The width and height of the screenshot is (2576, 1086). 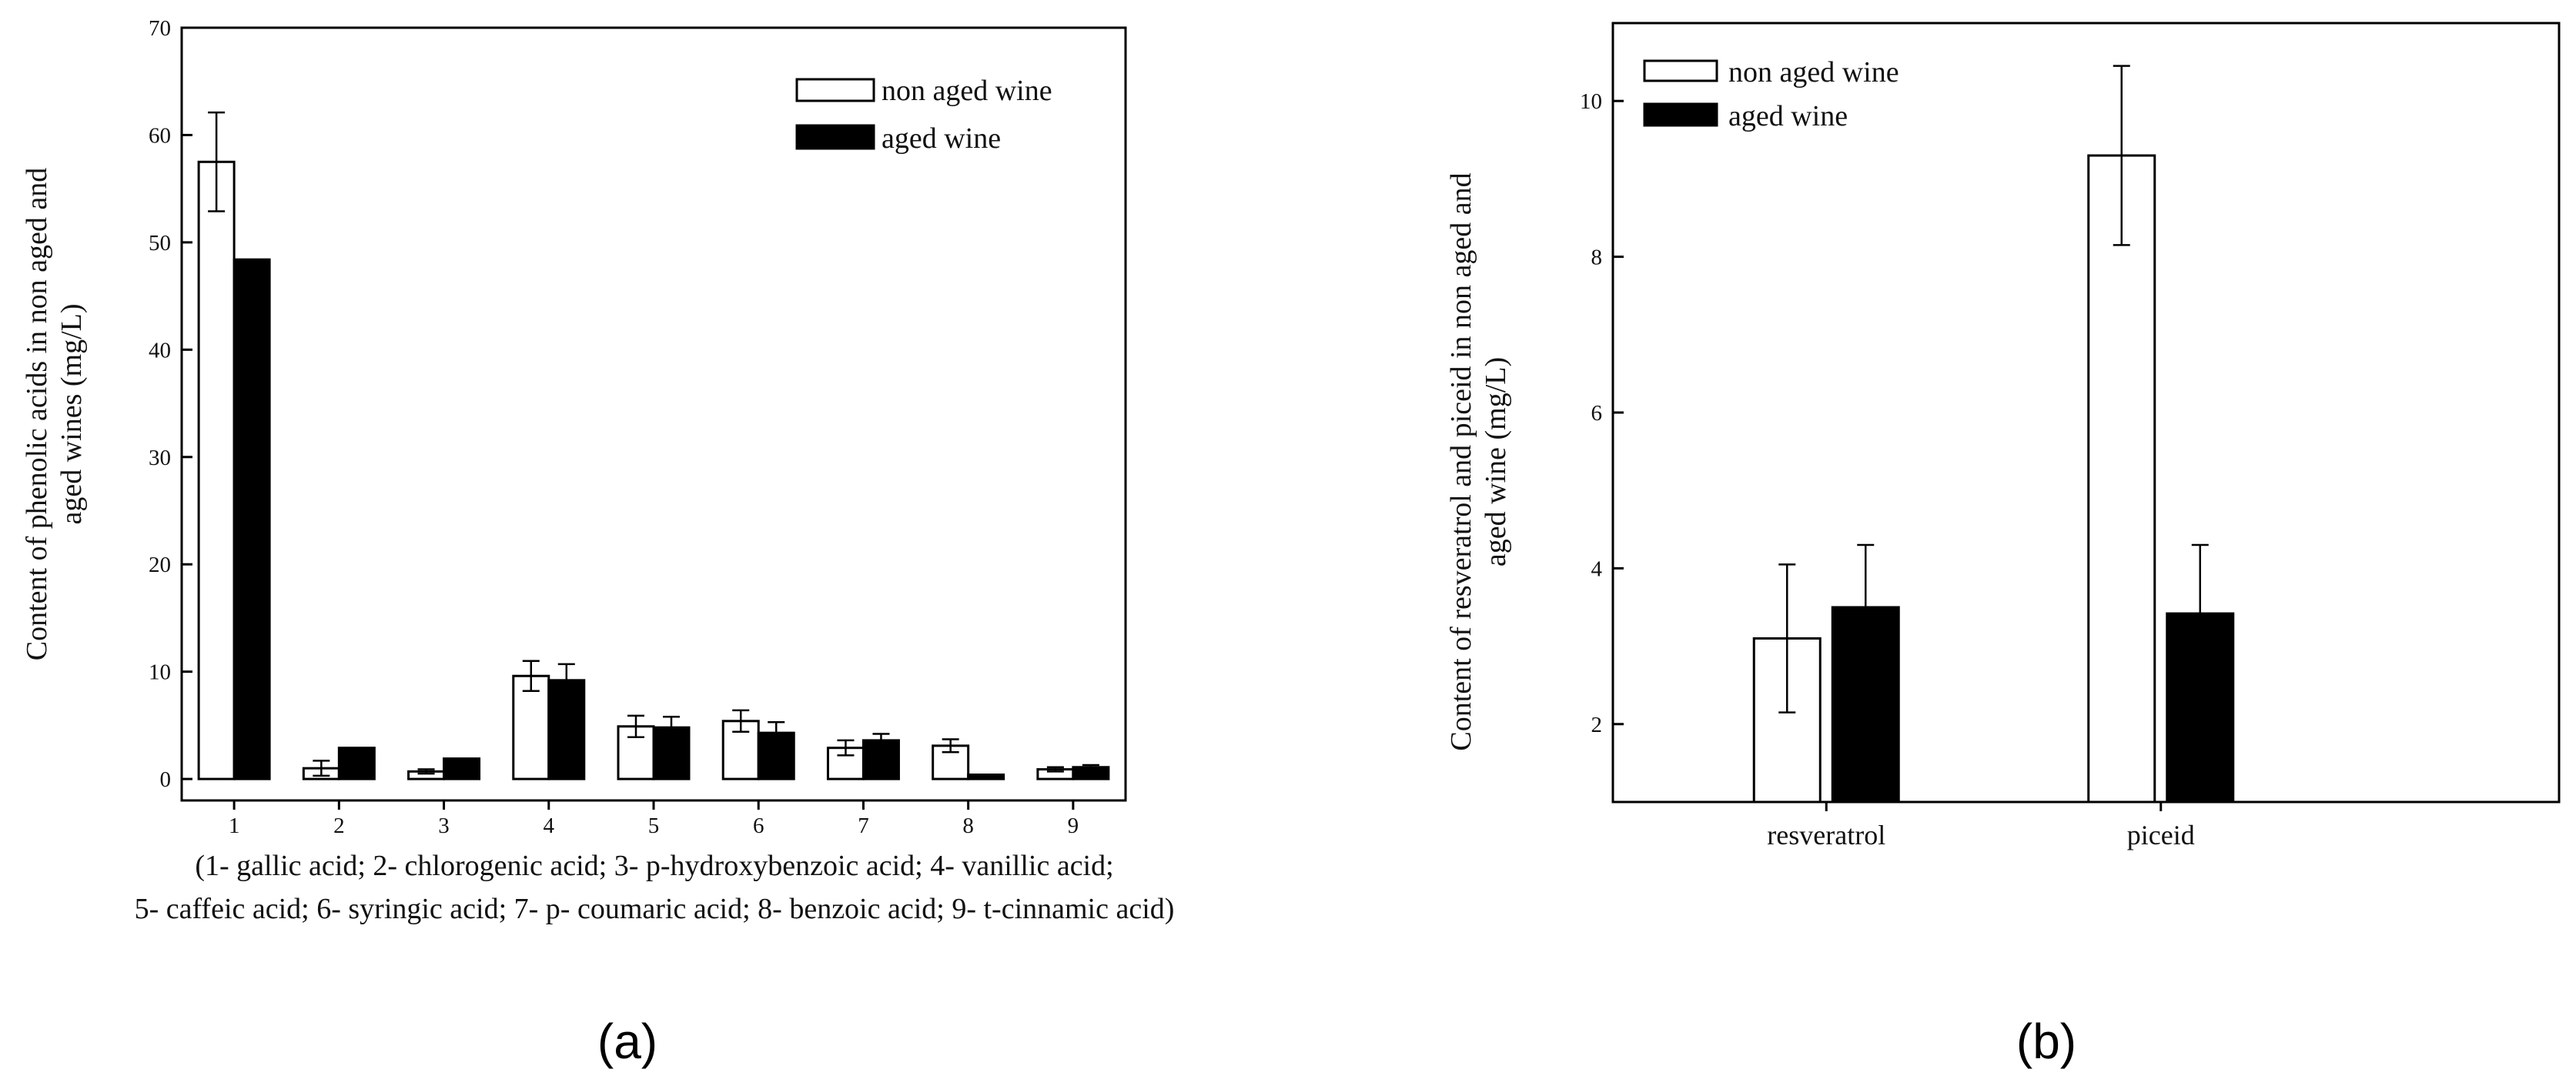 What do you see at coordinates (968, 826) in the screenshot?
I see `x-tick-label: 8` at bounding box center [968, 826].